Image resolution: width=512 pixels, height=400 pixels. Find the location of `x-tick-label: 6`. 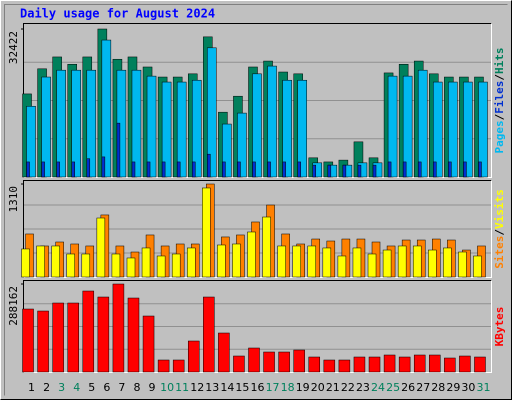

x-tick-label: 6 is located at coordinates (106, 387).